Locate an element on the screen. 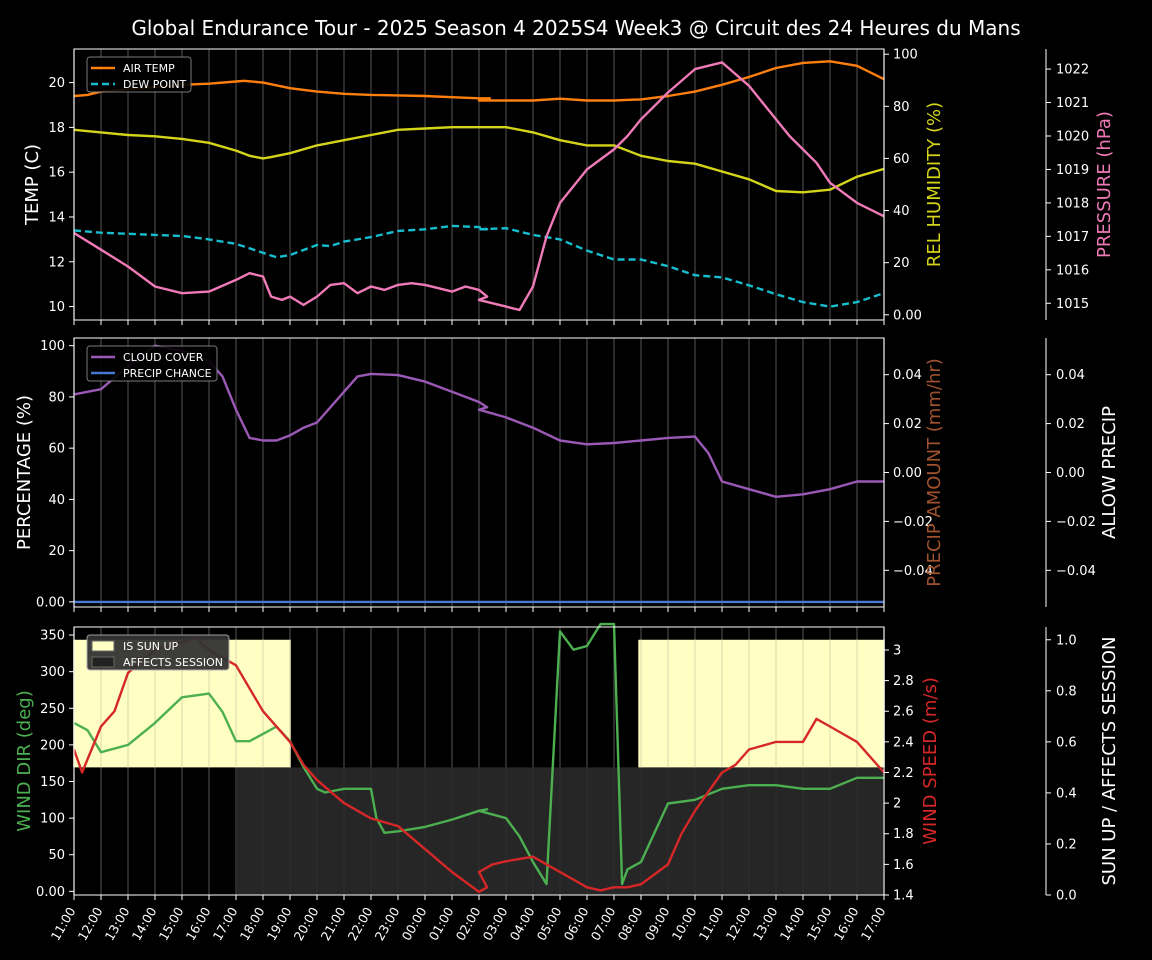  y2-tick-label: 1.6 is located at coordinates (903, 865).